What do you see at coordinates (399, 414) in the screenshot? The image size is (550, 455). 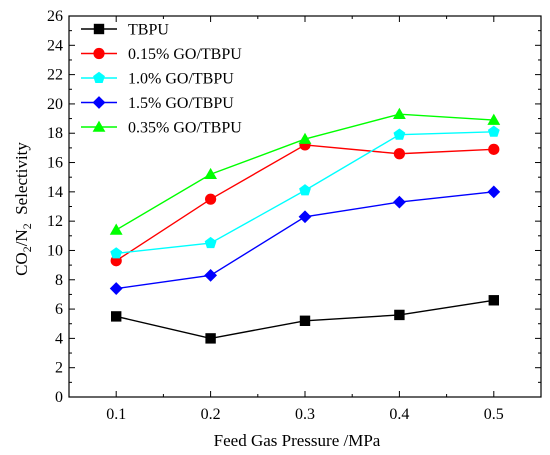 I see `x-tick-label: 0.4` at bounding box center [399, 414].